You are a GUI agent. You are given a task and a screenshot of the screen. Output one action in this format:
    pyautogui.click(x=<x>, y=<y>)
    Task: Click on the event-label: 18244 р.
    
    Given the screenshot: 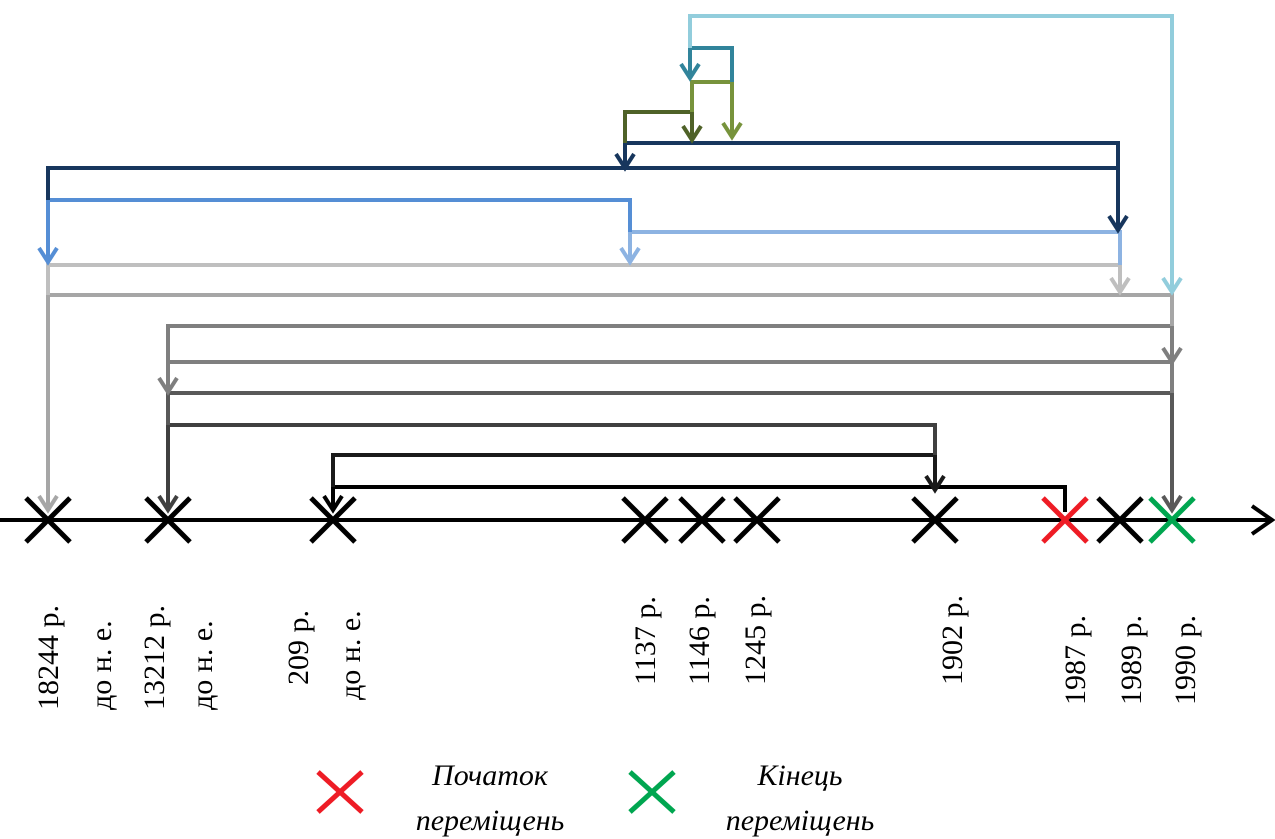 What is the action you would take?
    pyautogui.click(x=48, y=657)
    